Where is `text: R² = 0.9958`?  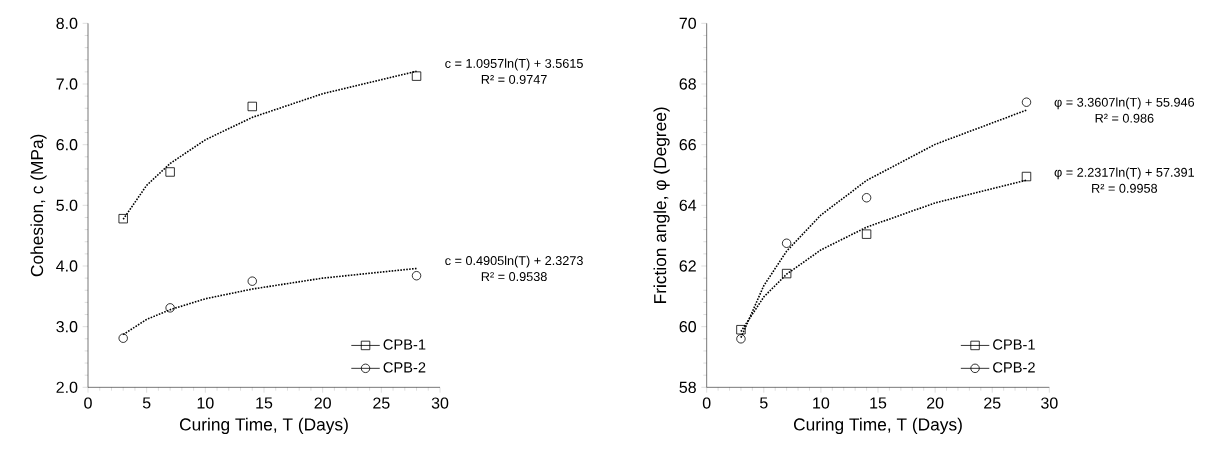 text: R² = 0.9958 is located at coordinates (1125, 188).